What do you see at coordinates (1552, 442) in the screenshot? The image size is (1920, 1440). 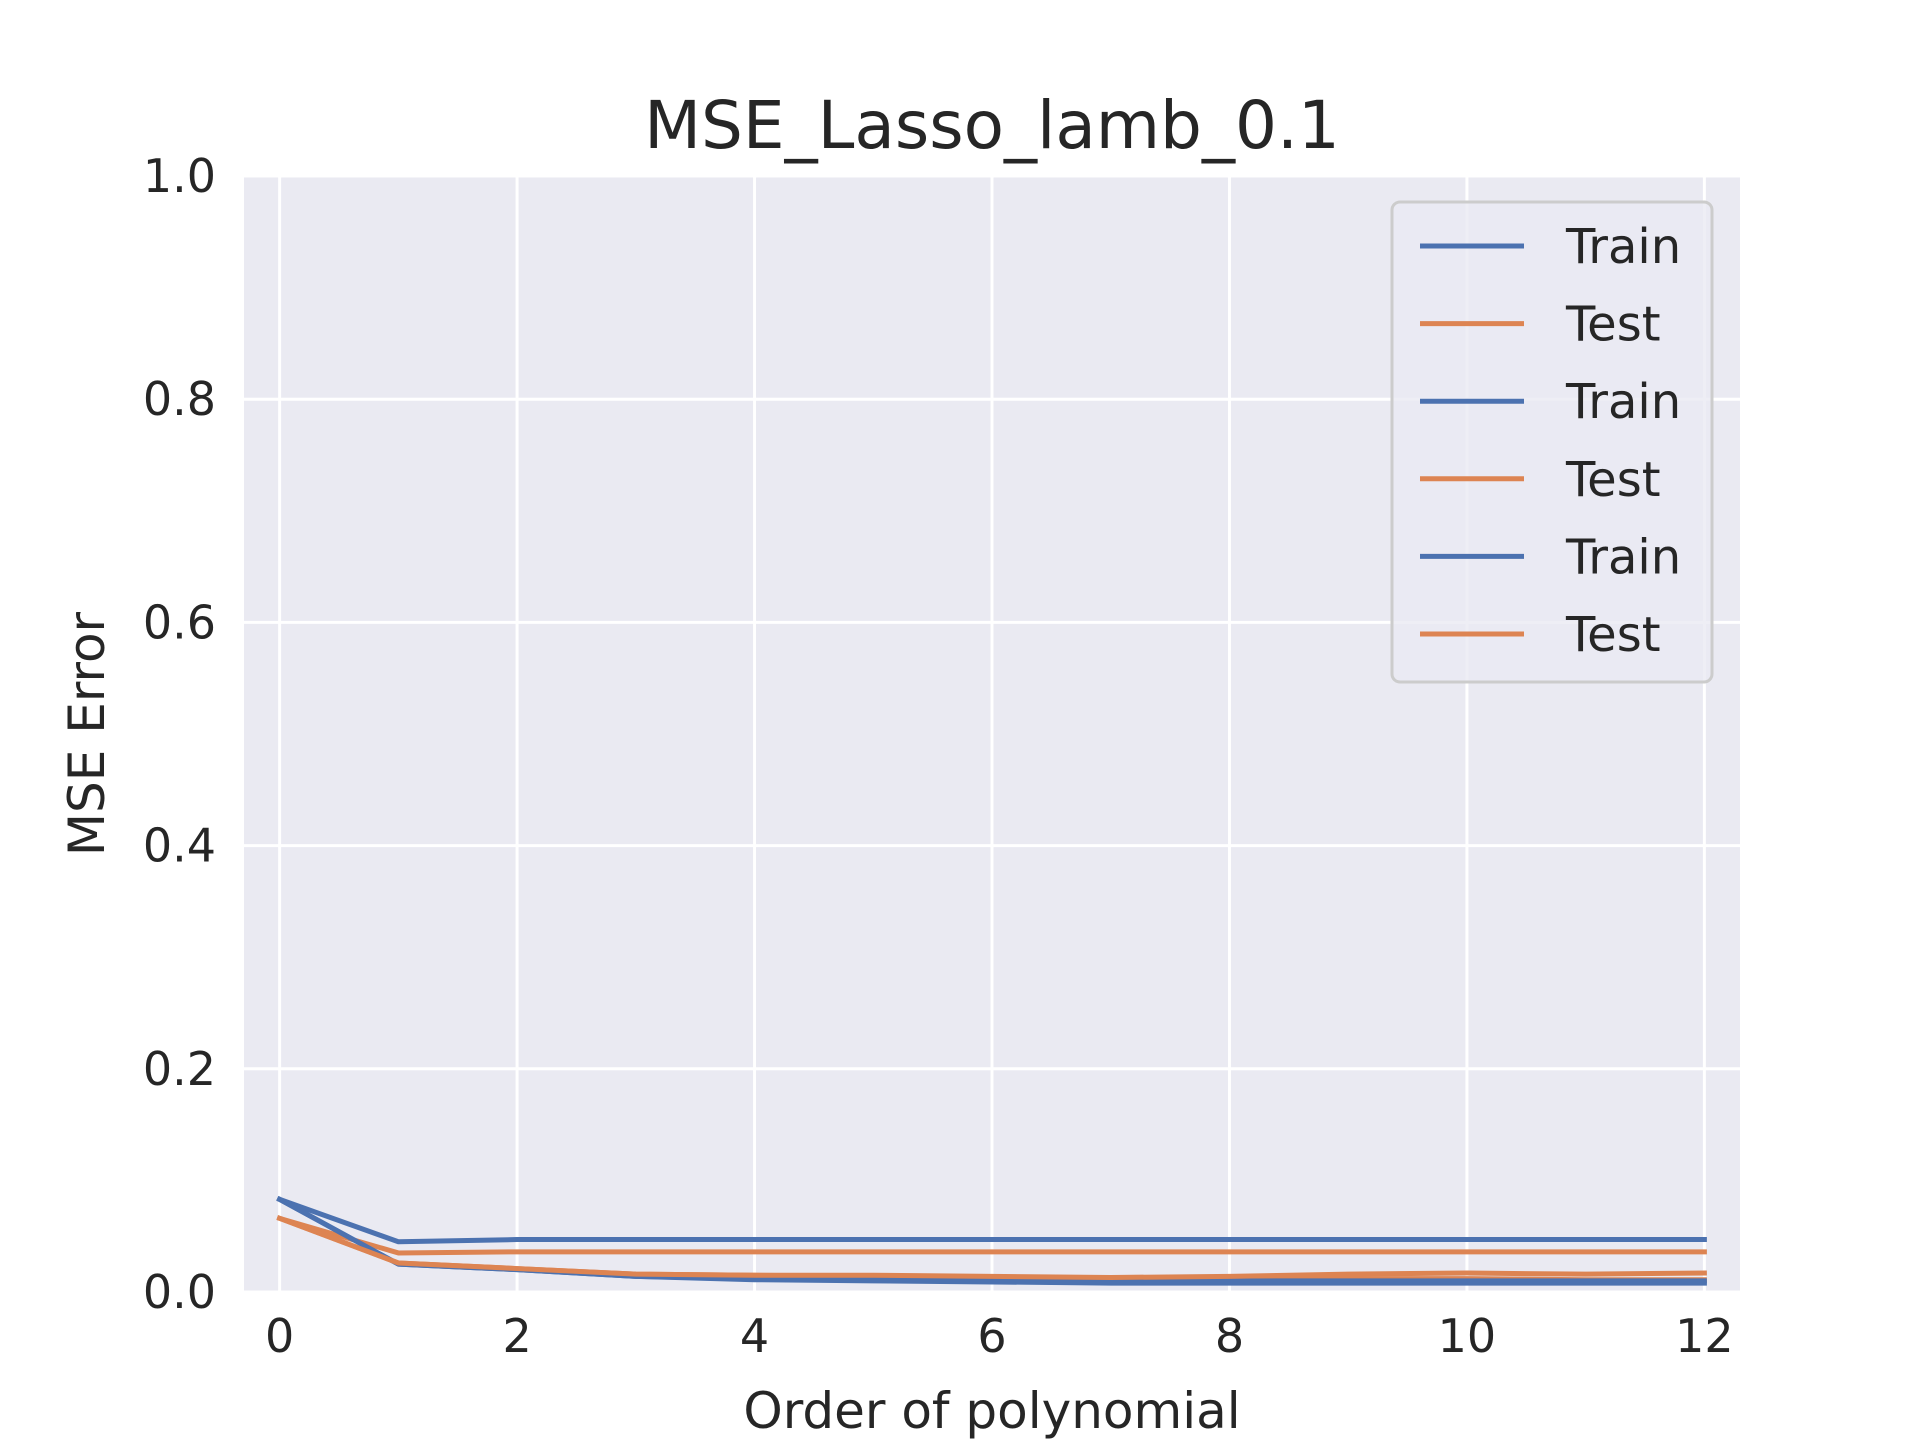 I see `legend: Train Test Train Test Train Test` at bounding box center [1552, 442].